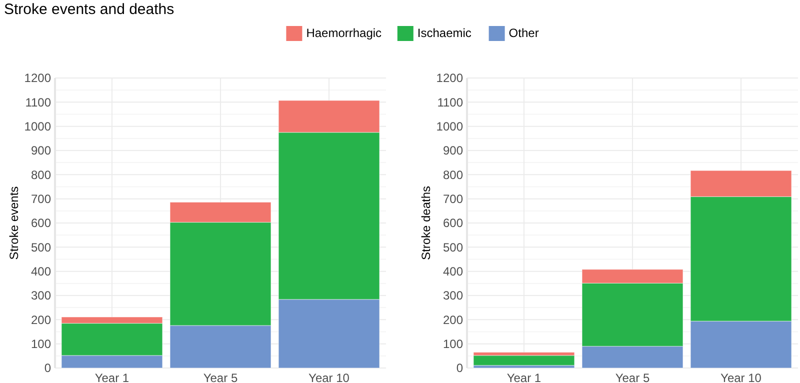 Image resolution: width=800 pixels, height=383 pixels. I want to click on legend-label: Ischaemic, so click(444, 33).